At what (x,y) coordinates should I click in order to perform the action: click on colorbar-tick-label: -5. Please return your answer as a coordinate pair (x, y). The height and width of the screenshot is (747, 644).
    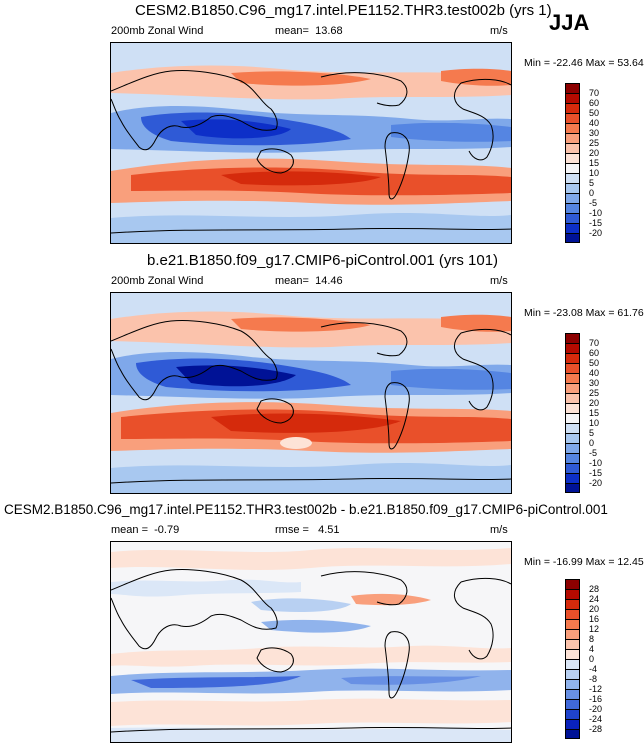
    Looking at the image, I should click on (593, 453).